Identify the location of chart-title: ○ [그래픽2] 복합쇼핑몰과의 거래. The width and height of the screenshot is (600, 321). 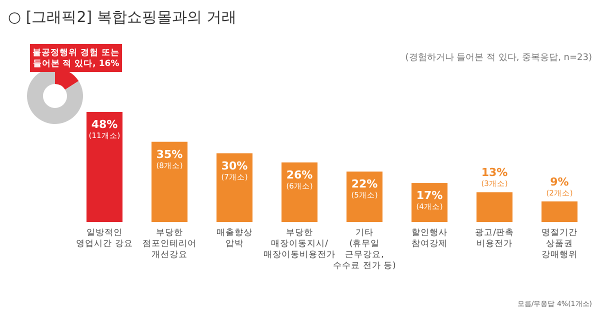
(122, 17).